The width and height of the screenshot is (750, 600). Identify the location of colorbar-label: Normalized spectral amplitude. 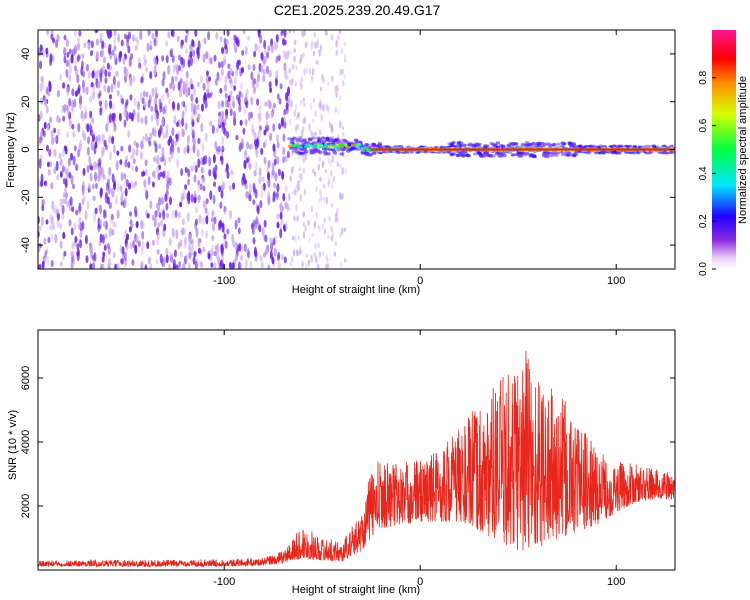
(743, 150).